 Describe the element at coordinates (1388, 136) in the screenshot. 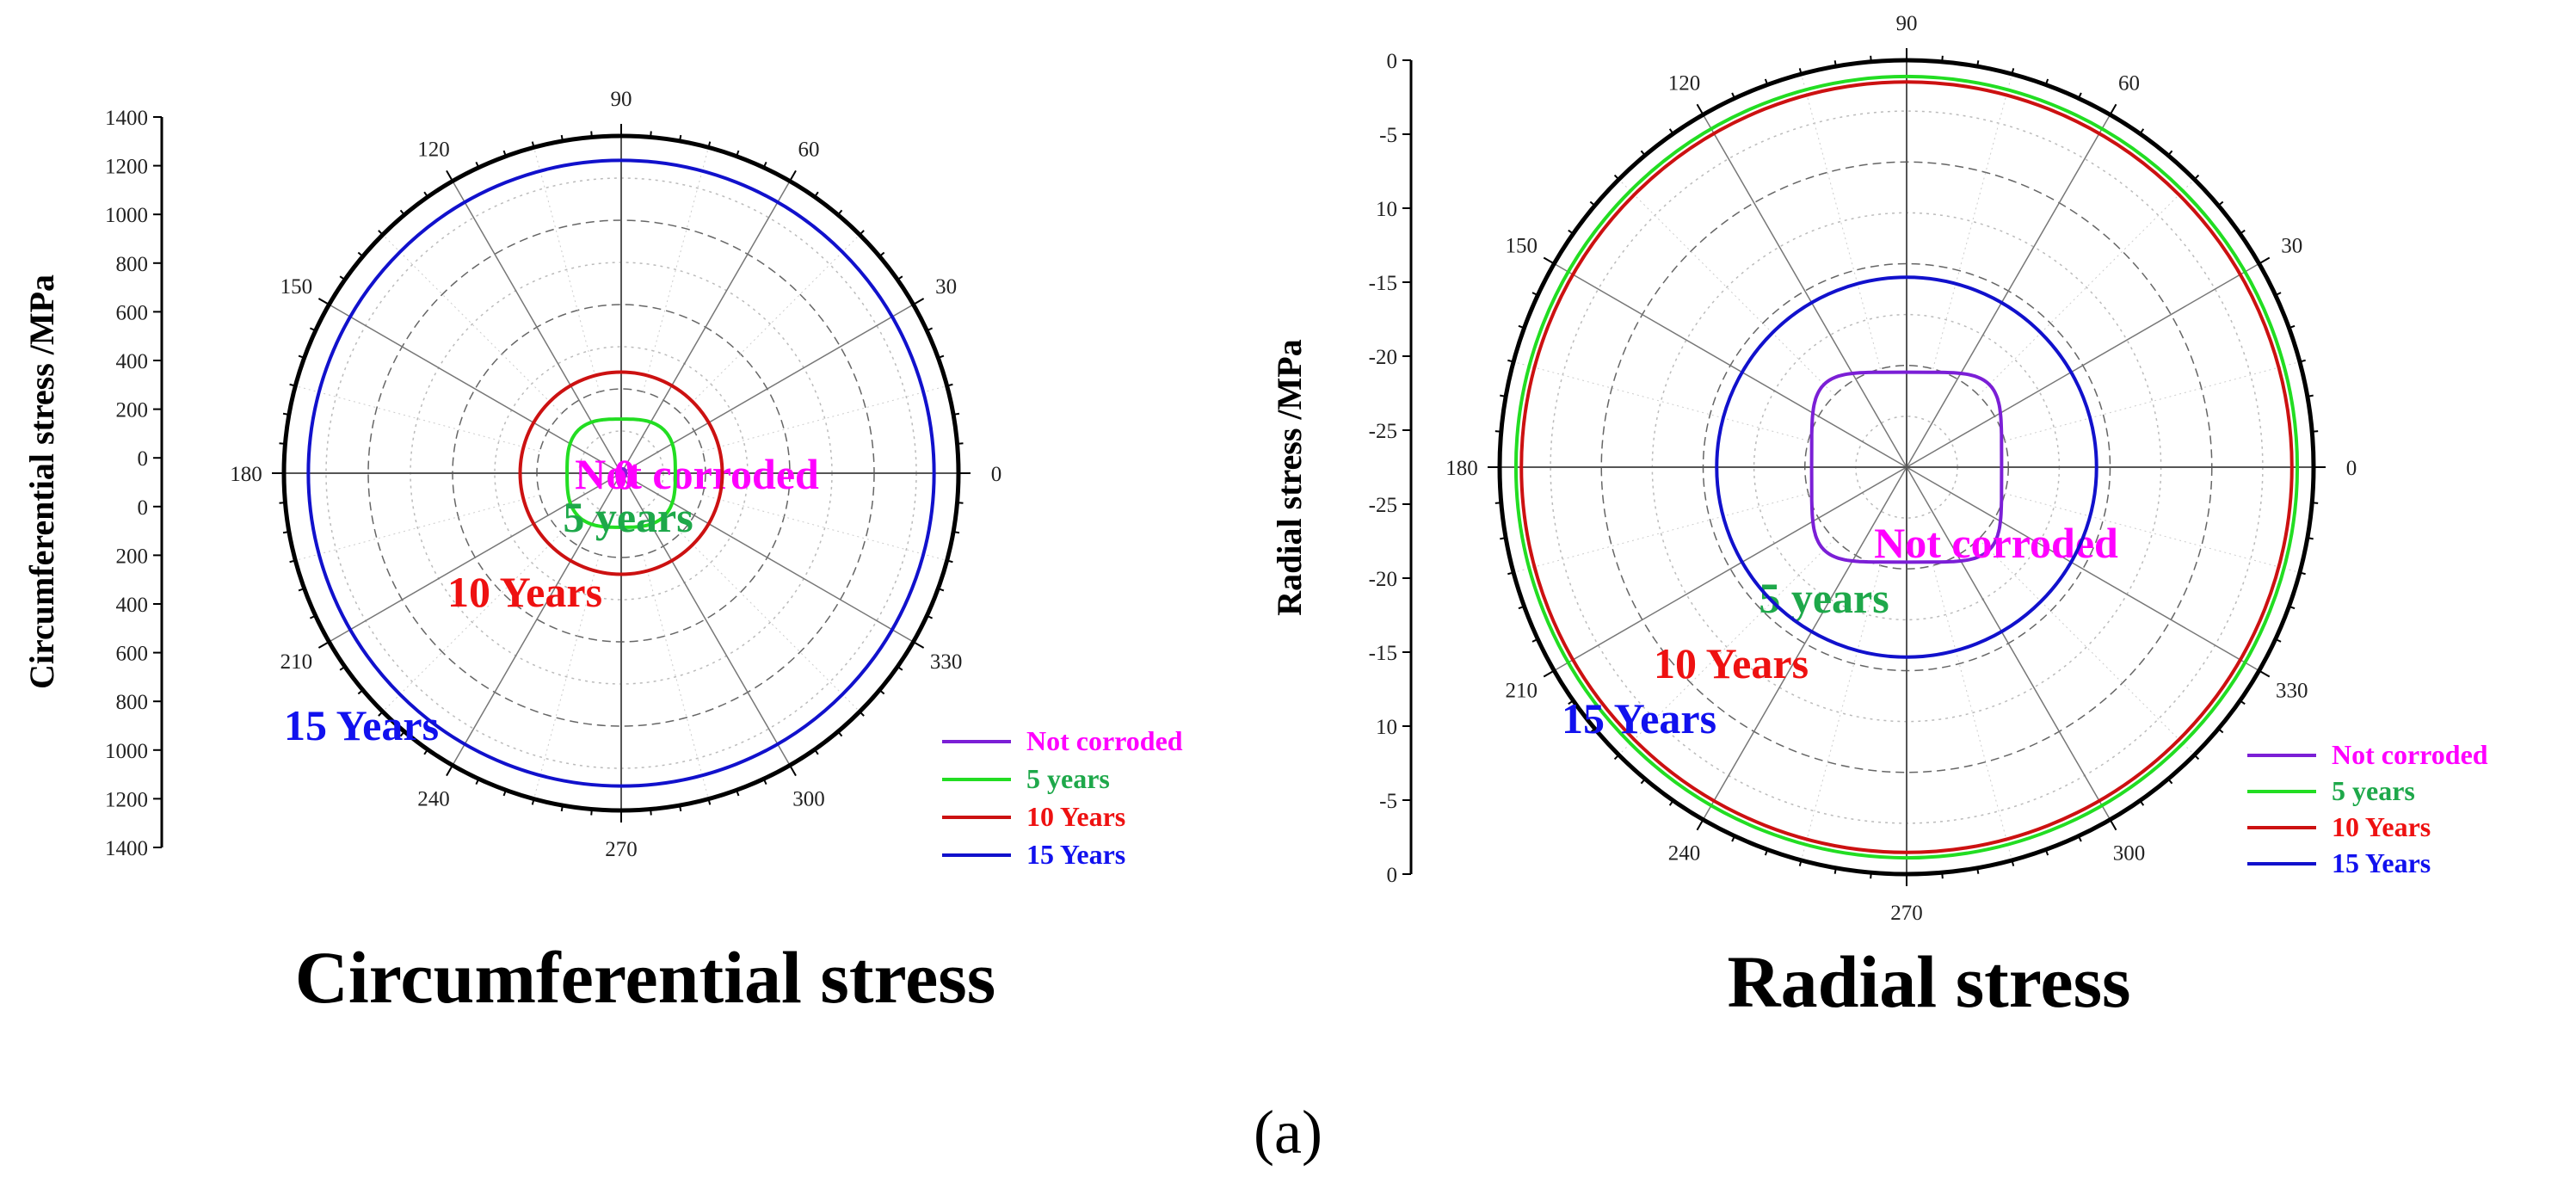

I see `radial-tick-label: -5` at that location.